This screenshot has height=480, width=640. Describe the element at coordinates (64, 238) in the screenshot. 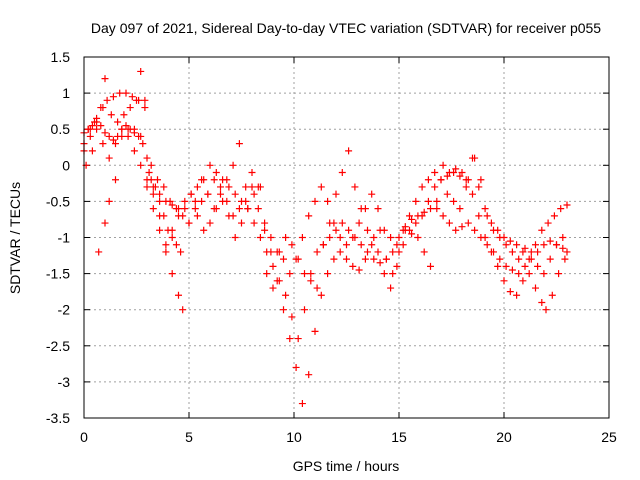

I see `y-tick-label: -1` at that location.